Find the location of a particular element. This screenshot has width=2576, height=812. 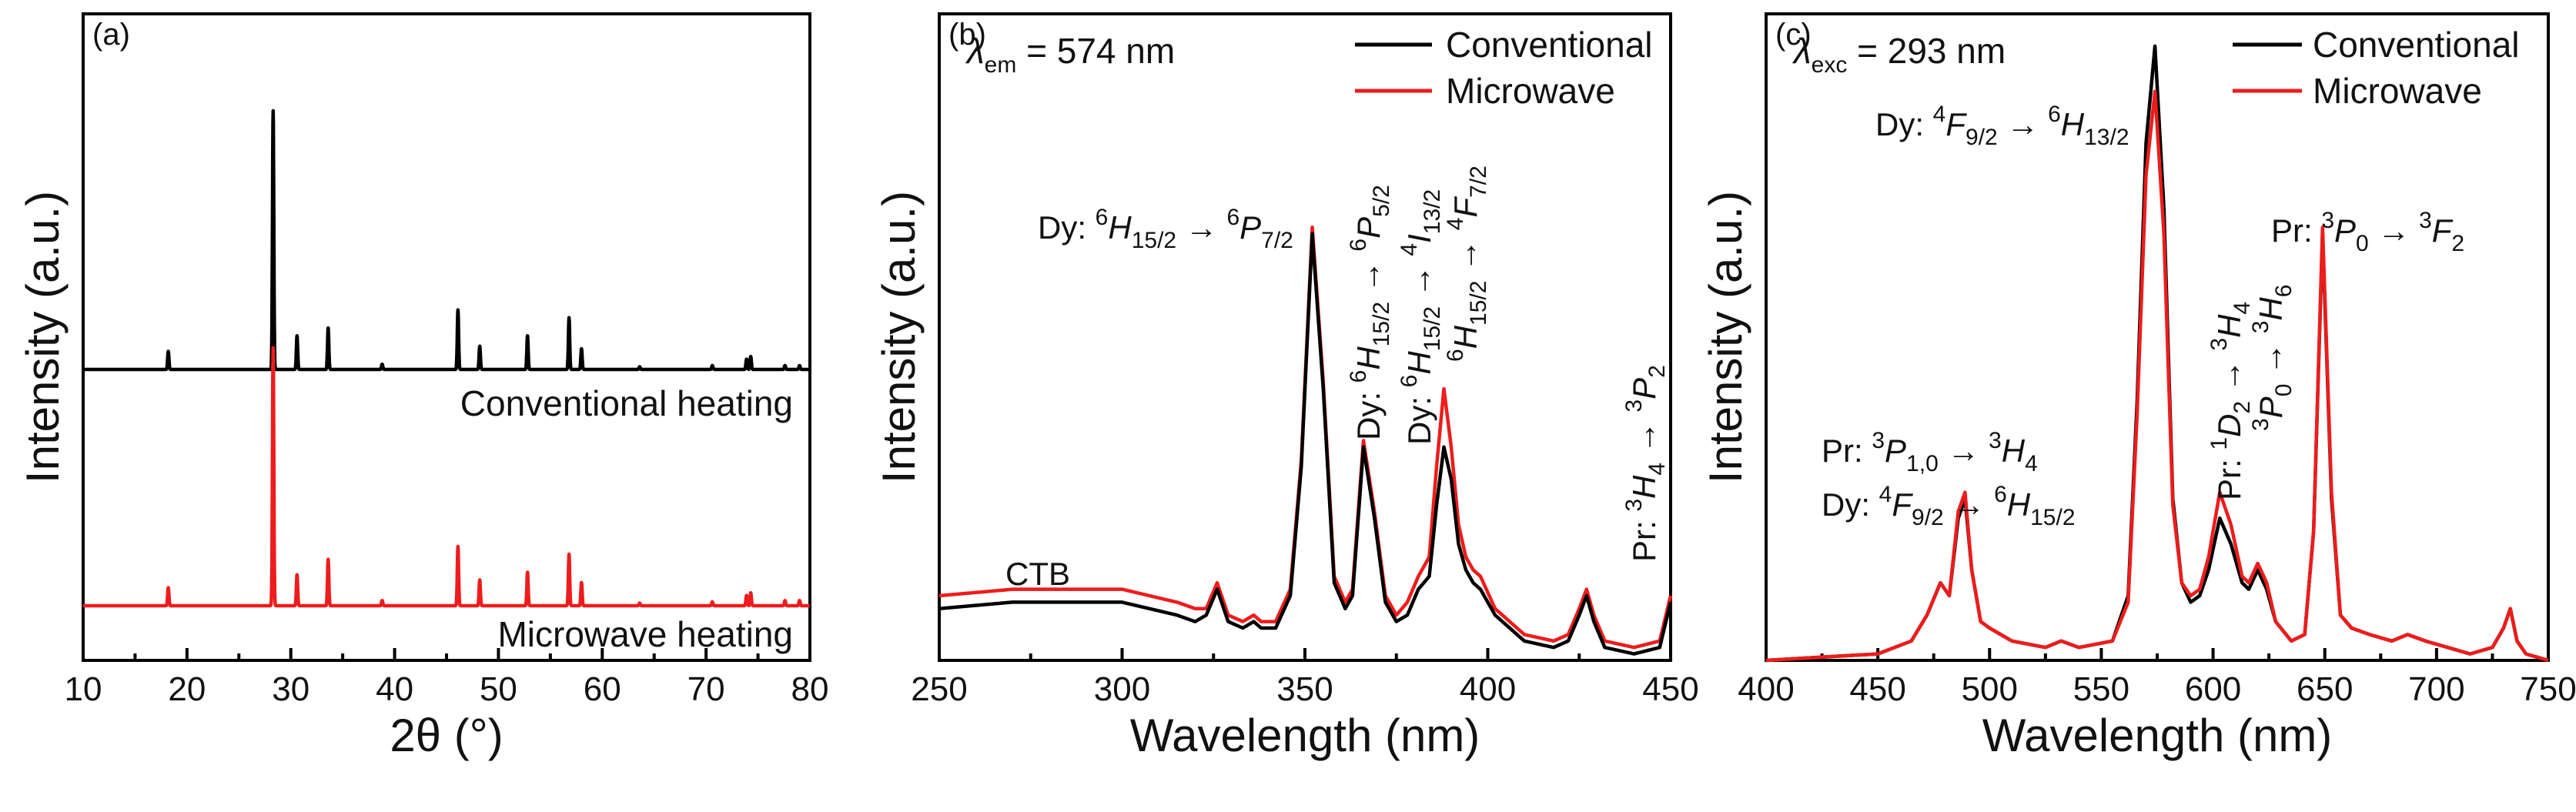

transition-pr-3h4-space is located at coordinates (1868, 451).